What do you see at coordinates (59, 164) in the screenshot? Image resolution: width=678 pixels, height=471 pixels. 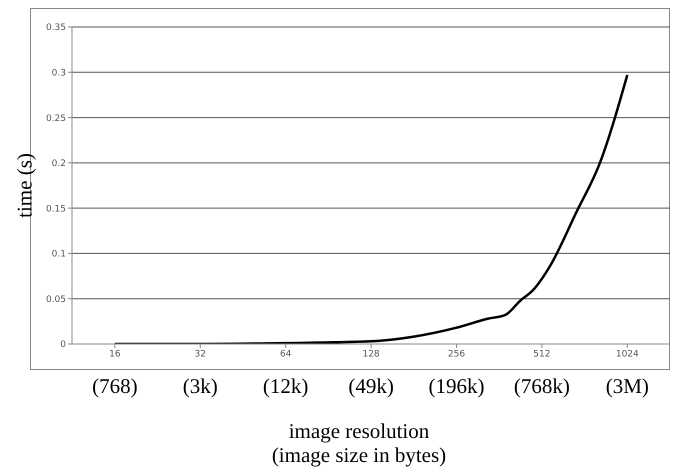 I see `y-tick-label: 0.2` at bounding box center [59, 164].